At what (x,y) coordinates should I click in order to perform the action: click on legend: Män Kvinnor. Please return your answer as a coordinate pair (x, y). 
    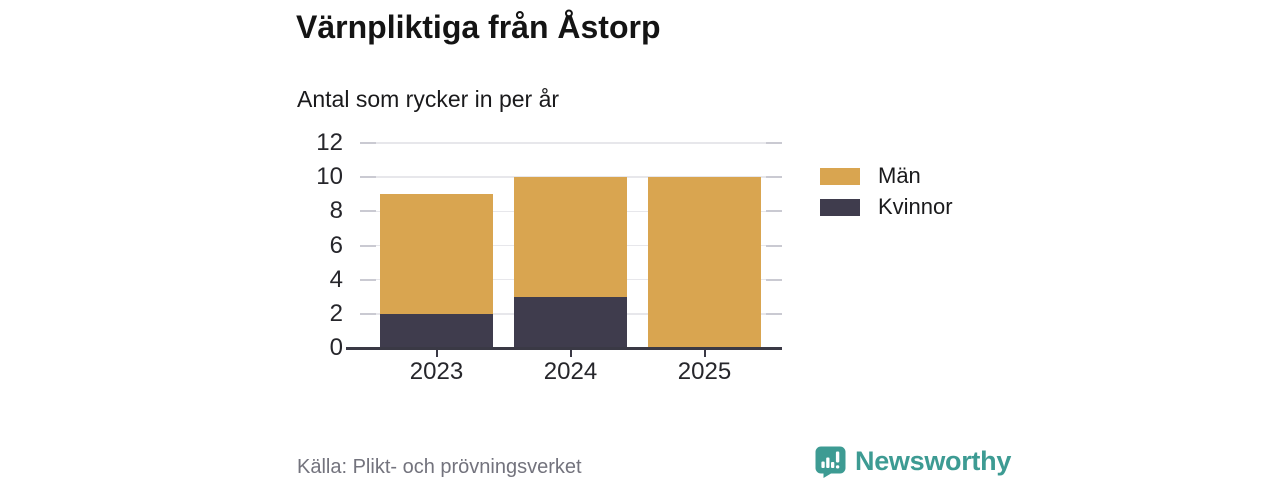
    Looking at the image, I should click on (886, 191).